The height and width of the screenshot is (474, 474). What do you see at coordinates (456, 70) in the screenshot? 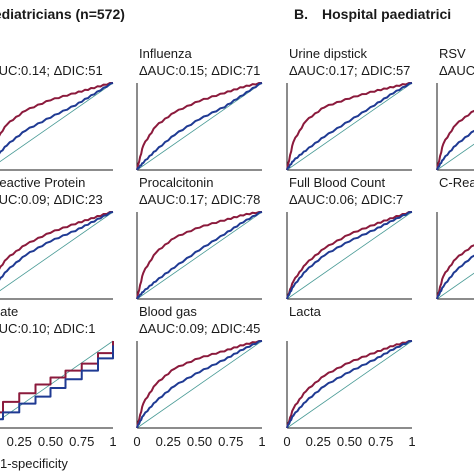
I see `panel-subtitle: ΔAUC:0.` at bounding box center [456, 70].